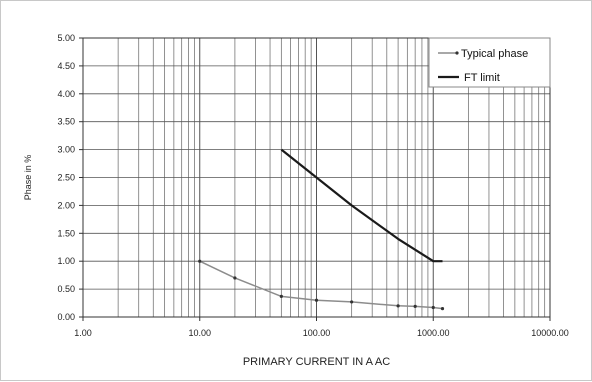  I want to click on x-axis-title: PRIMARY CURRENT IN A AC, so click(316, 362).